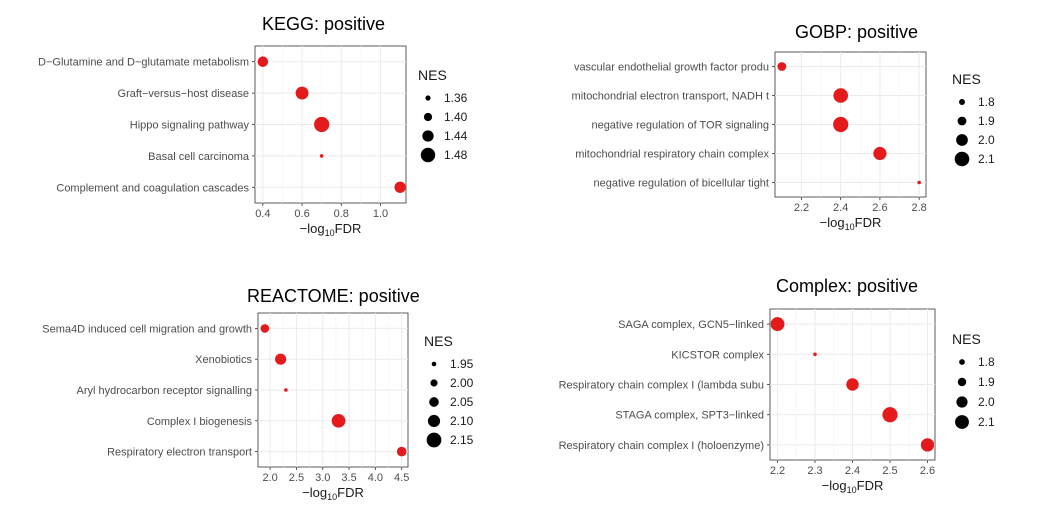 Image resolution: width=1059 pixels, height=528 pixels. Describe the element at coordinates (462, 402) in the screenshot. I see `legend-label: 2.05` at that location.